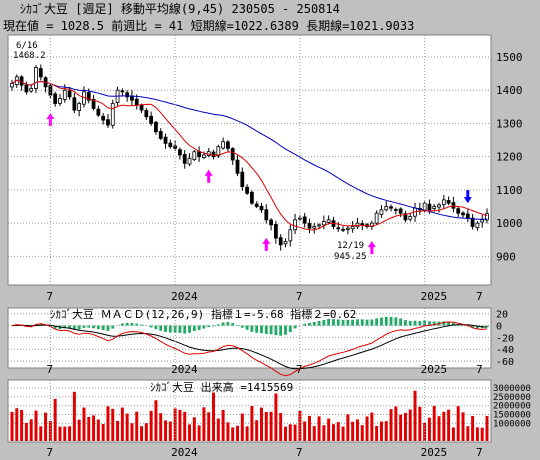 The width and height of the screenshot is (540, 460). Describe the element at coordinates (350, 246) in the screenshot. I see `low-annotation-date: 12/19` at that location.